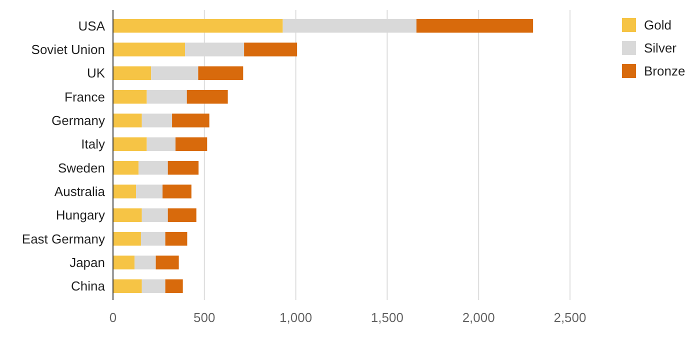 This screenshot has height=340, width=700. What do you see at coordinates (205, 317) in the screenshot?
I see `x-tick-label: 500` at bounding box center [205, 317].